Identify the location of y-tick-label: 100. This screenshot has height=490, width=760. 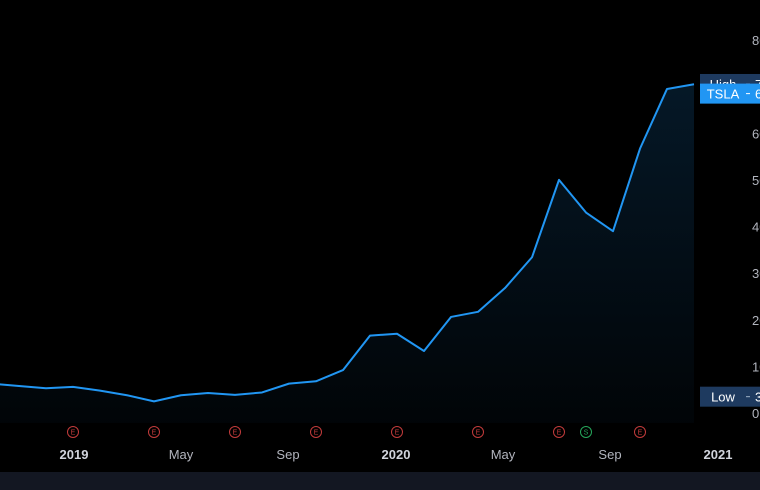
(756, 366).